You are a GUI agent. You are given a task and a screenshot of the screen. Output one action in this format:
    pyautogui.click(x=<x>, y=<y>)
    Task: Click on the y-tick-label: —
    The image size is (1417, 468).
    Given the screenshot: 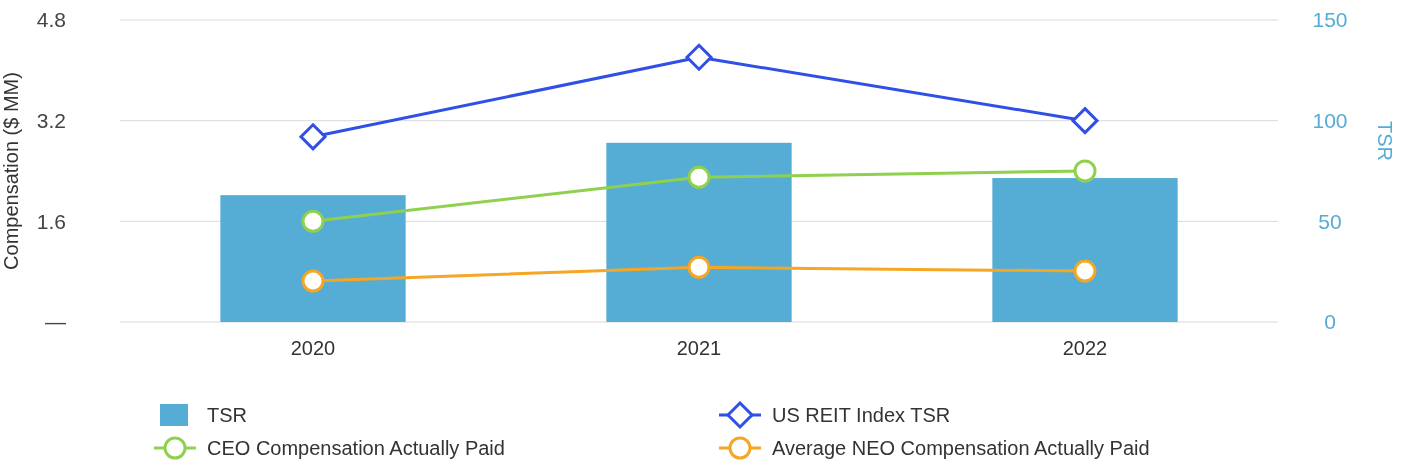 What is the action you would take?
    pyautogui.click(x=55, y=322)
    